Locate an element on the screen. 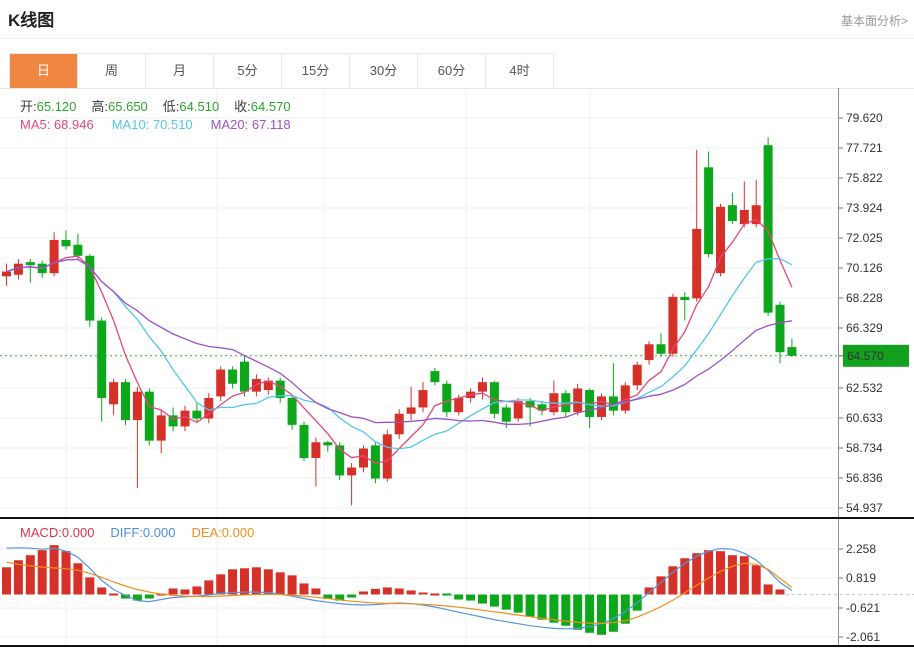 The height and width of the screenshot is (648, 914). high-label: 高: is located at coordinates (100, 106).